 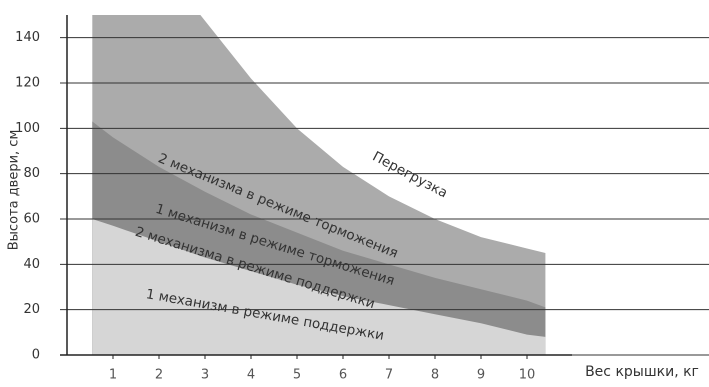 I want to click on x-tick-label: 10, so click(x=527, y=375).